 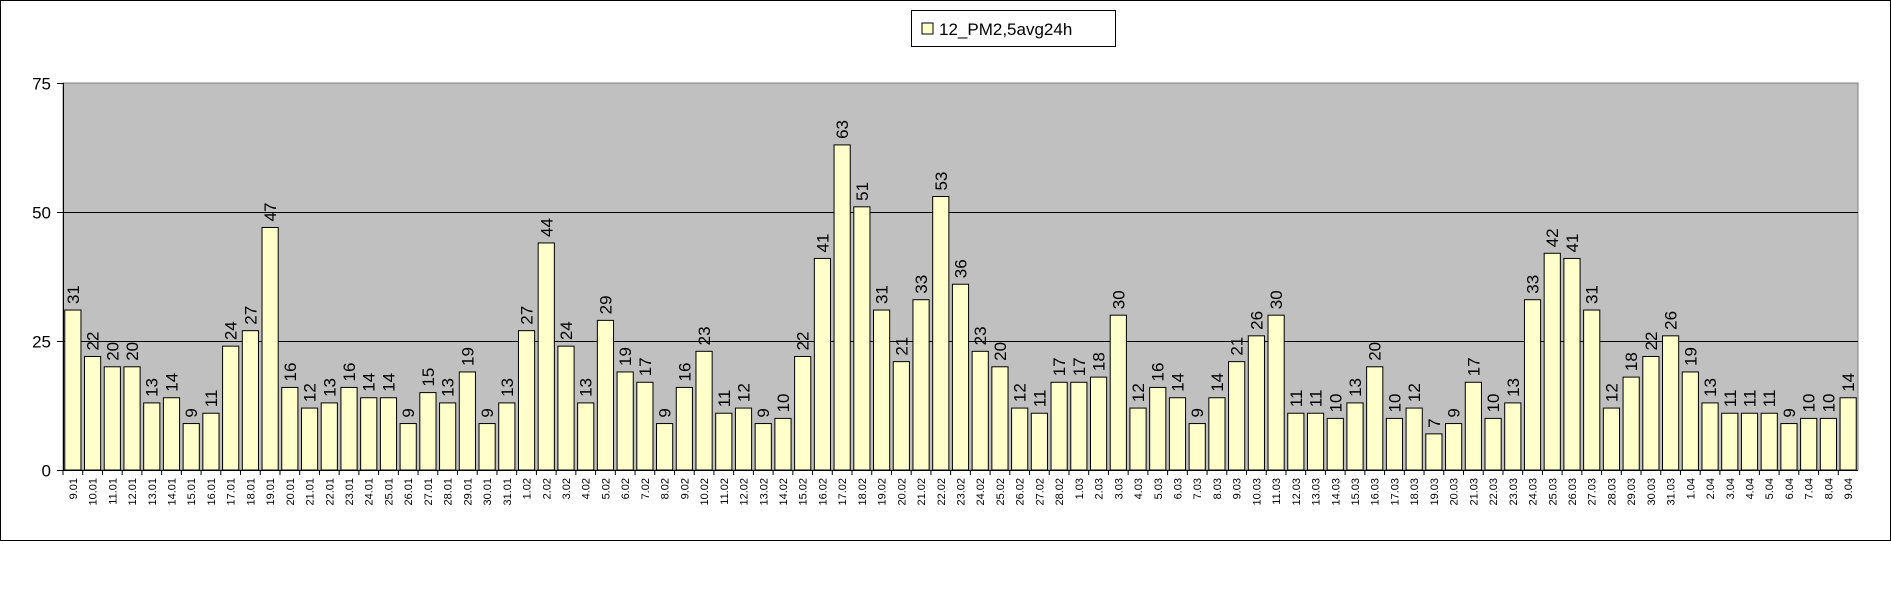 What do you see at coordinates (270, 212) in the screenshot?
I see `data-label: 47` at bounding box center [270, 212].